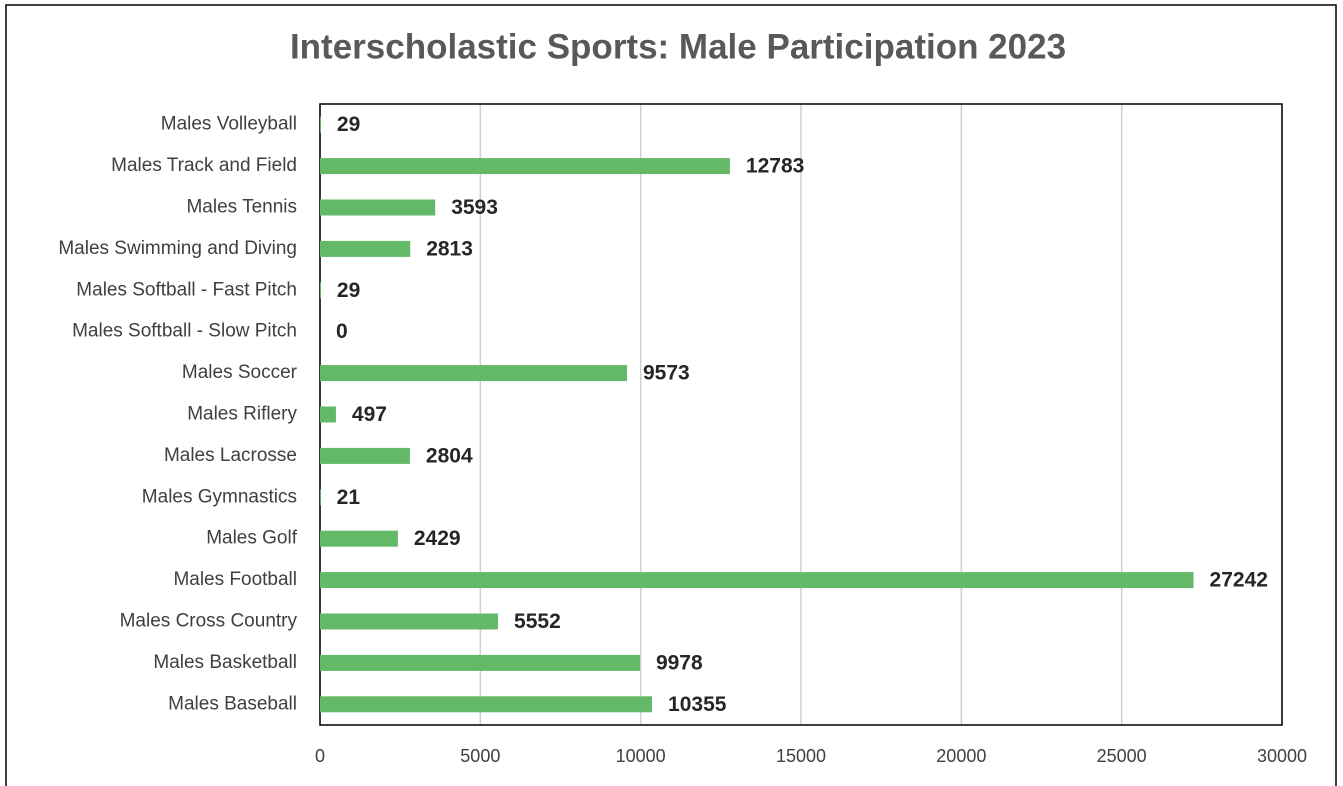 The width and height of the screenshot is (1343, 786). I want to click on data-label: 9573, so click(666, 373).